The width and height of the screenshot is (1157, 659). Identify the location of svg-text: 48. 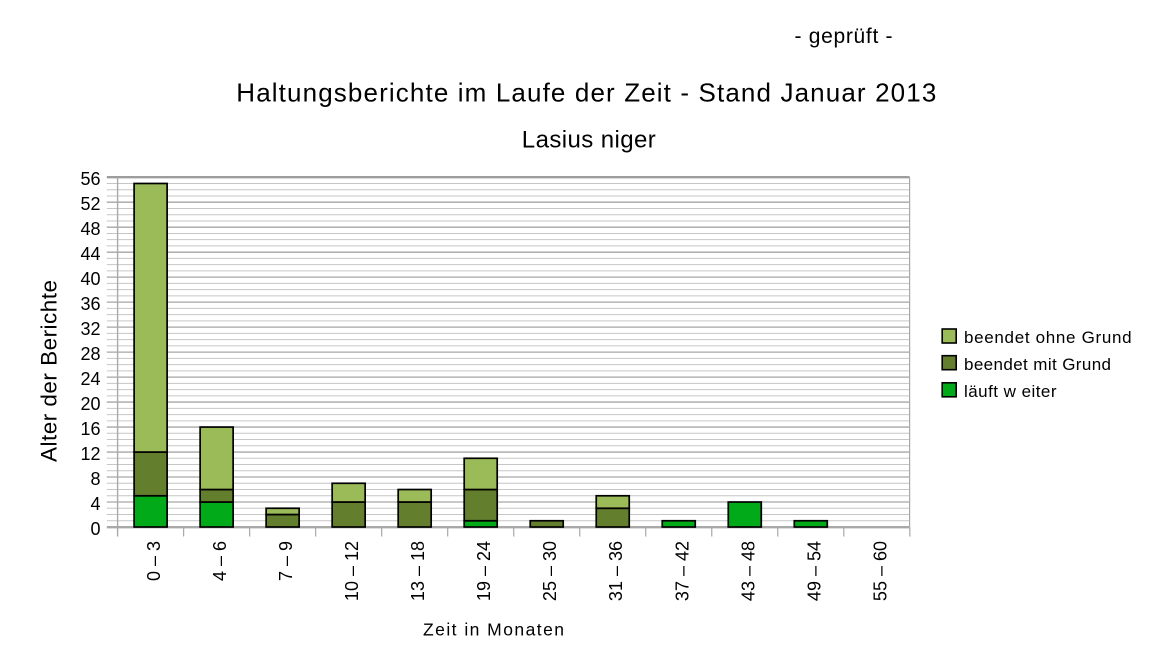
(90, 229).